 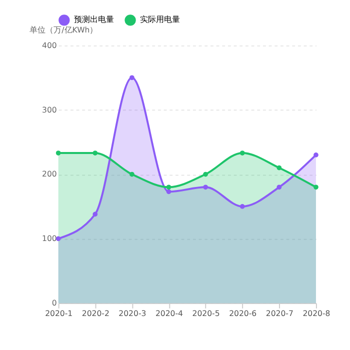 I want to click on x-tick-label: 2020-1, so click(x=59, y=313).